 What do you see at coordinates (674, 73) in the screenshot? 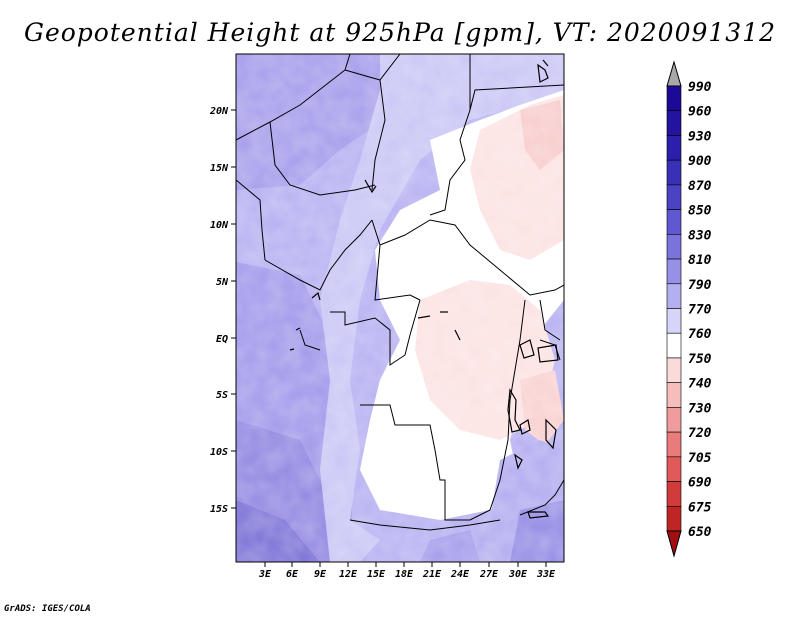
I see `colorbar-top-triangle` at bounding box center [674, 73].